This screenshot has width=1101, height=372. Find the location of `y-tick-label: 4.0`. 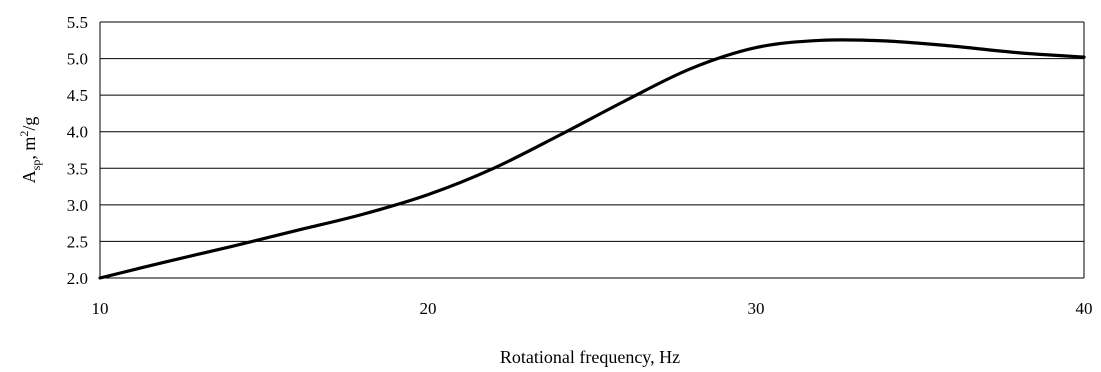

y-tick-label: 4.0 is located at coordinates (77, 132).